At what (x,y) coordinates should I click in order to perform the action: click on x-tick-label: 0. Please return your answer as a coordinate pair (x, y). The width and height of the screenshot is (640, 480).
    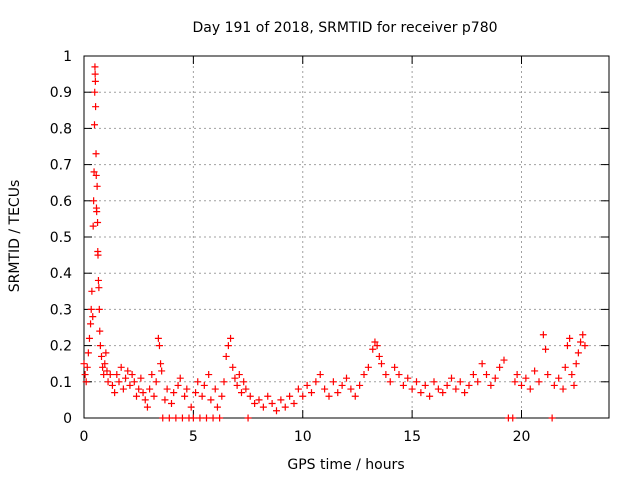
    Looking at the image, I should click on (84, 437).